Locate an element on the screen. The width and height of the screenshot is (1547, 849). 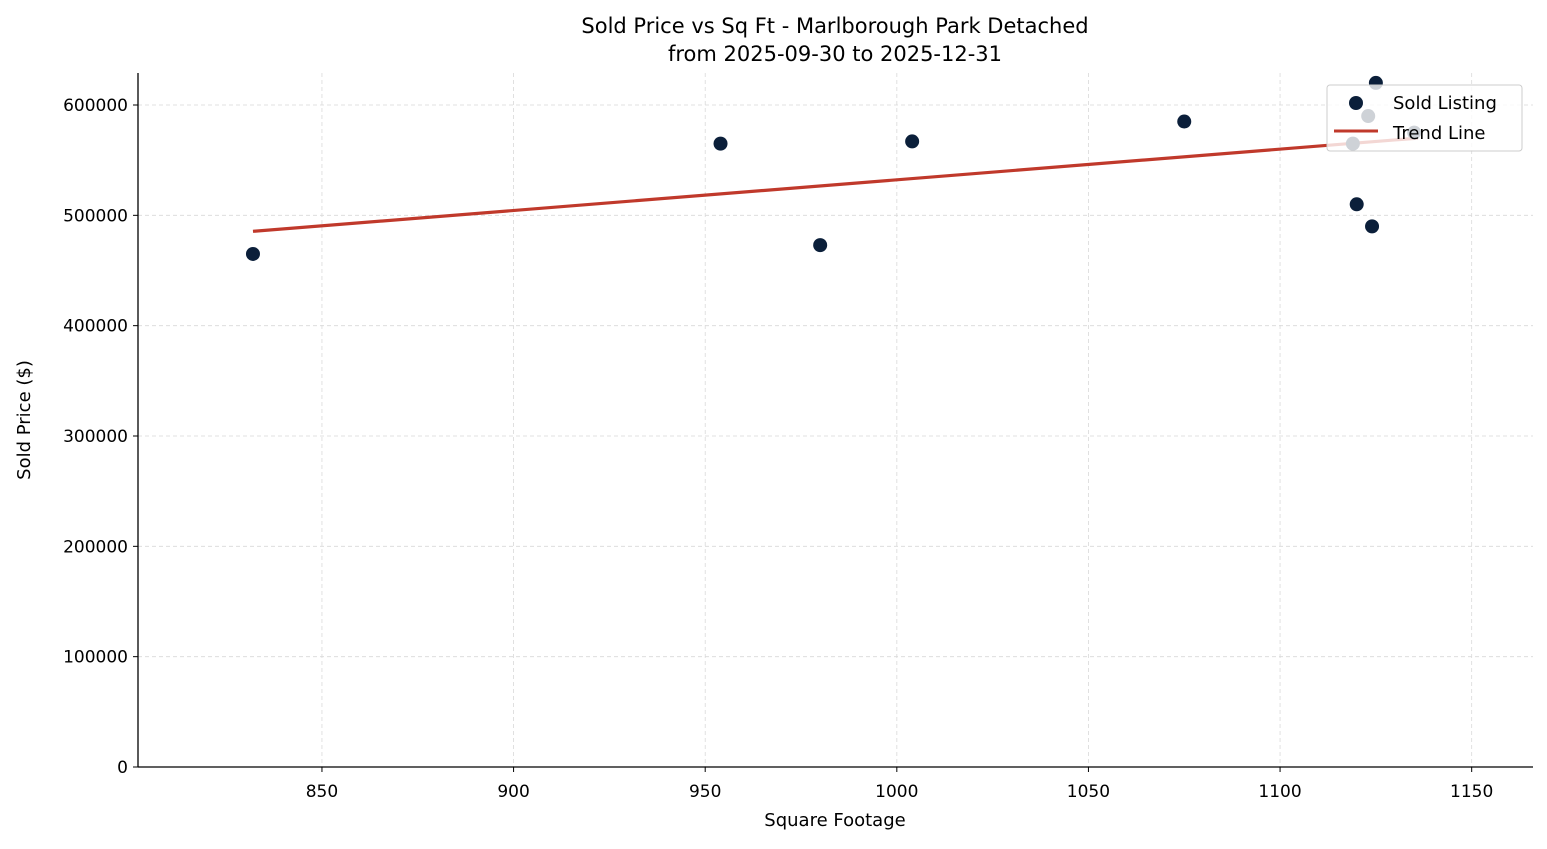
x-tick-label: 850 is located at coordinates (322, 792).